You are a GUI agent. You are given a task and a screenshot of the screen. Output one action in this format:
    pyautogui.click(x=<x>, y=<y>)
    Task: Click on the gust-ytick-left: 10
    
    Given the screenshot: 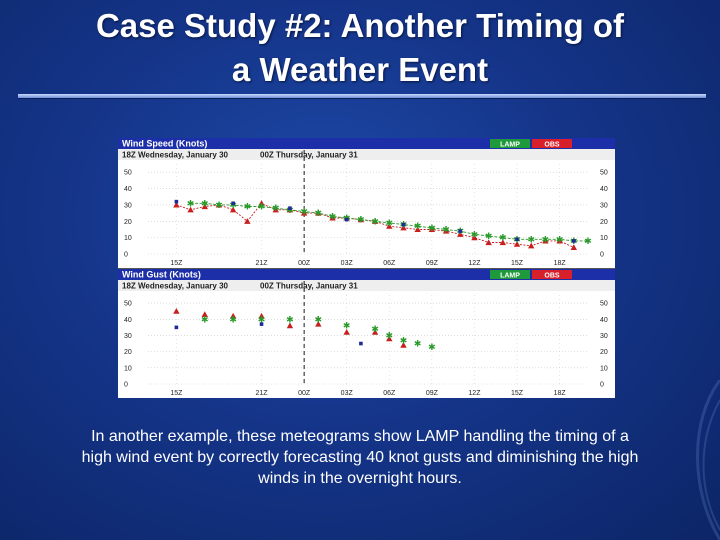 What is the action you would take?
    pyautogui.click(x=128, y=368)
    